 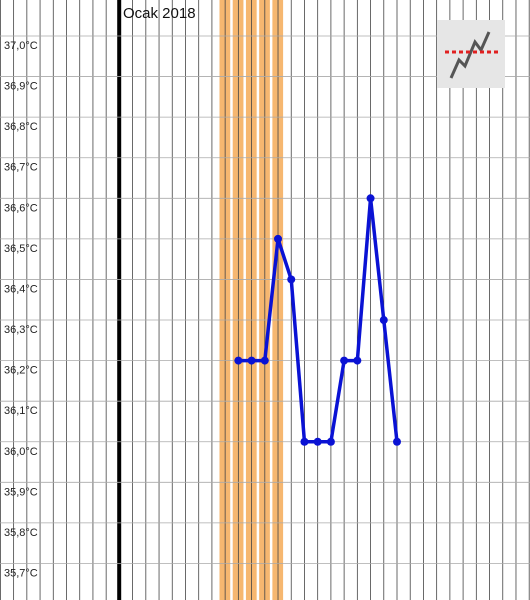 What do you see at coordinates (21, 289) in the screenshot?
I see `y-tick-label: 36,4°C` at bounding box center [21, 289].